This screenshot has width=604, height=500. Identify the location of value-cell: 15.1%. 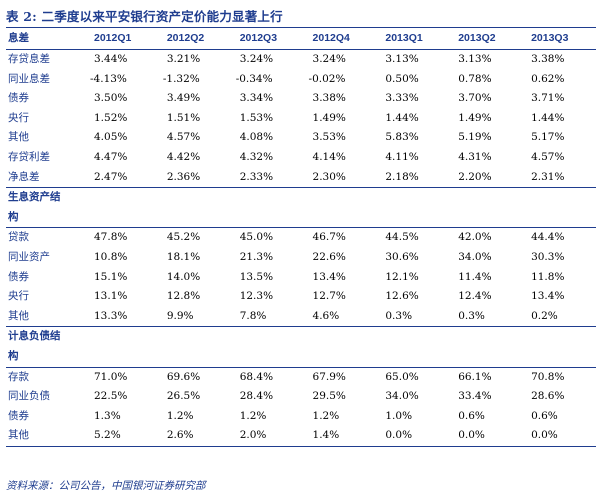
(111, 276).